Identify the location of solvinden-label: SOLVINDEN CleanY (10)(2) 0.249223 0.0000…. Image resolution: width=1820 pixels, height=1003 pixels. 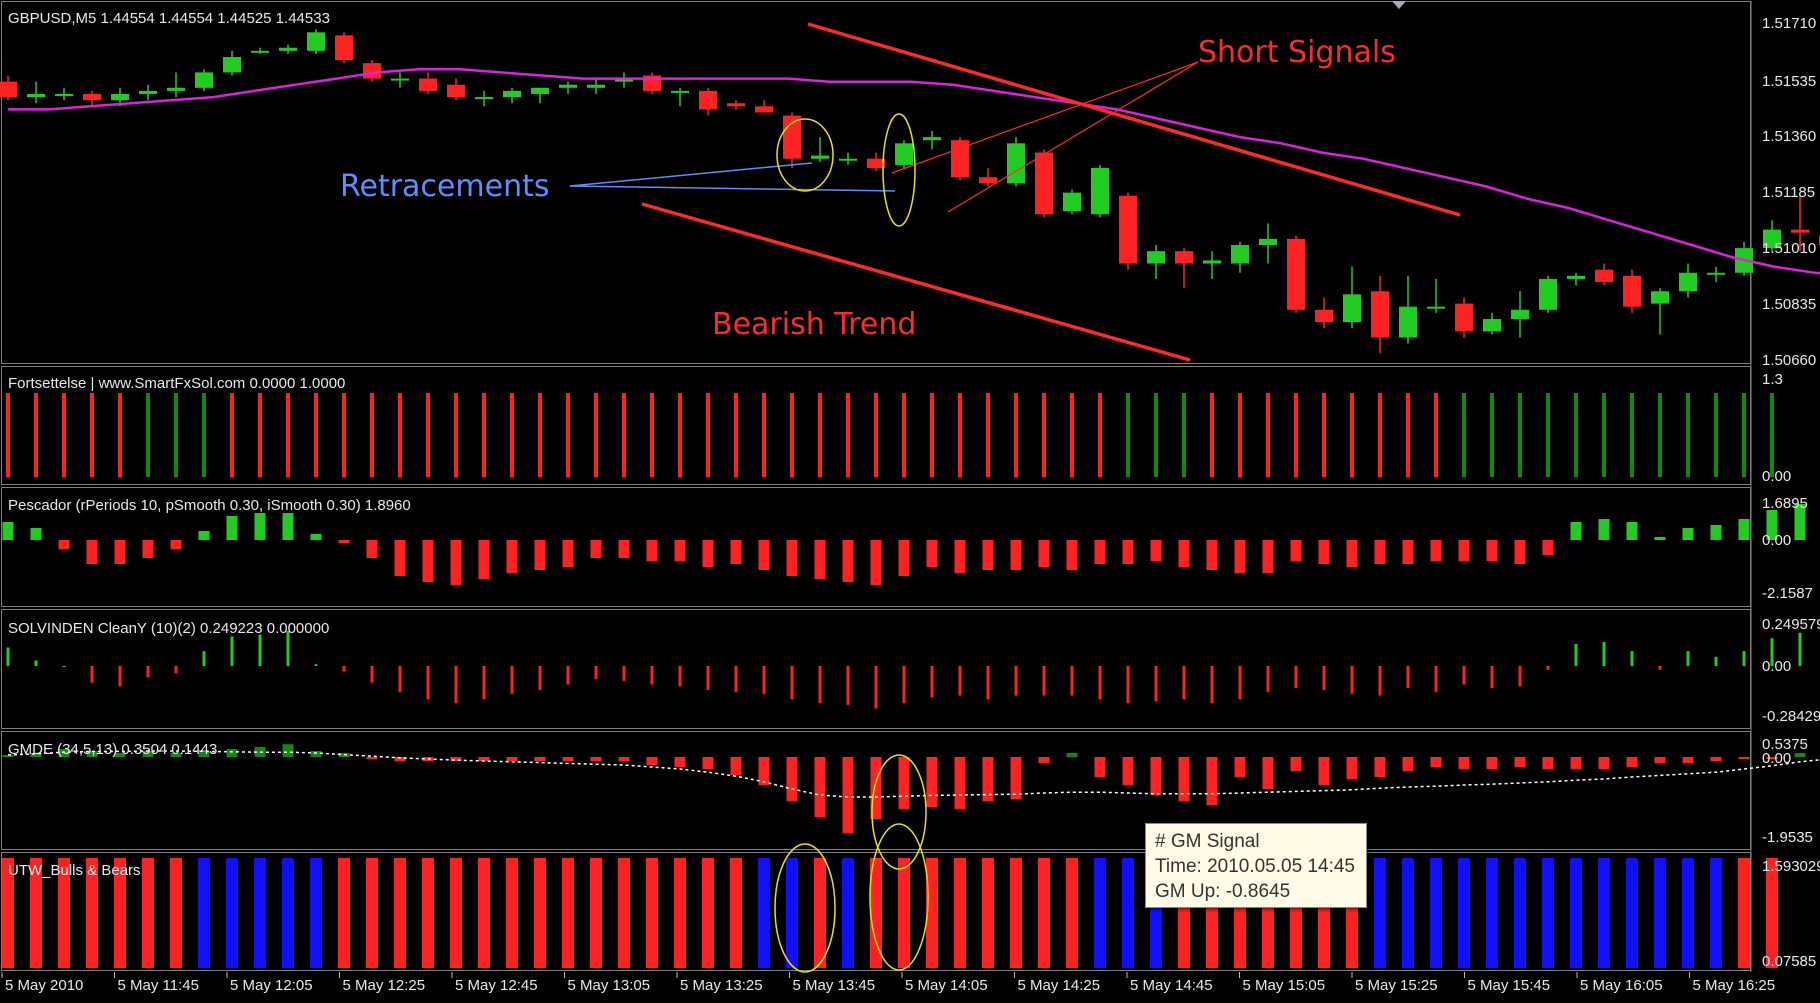
(168, 628).